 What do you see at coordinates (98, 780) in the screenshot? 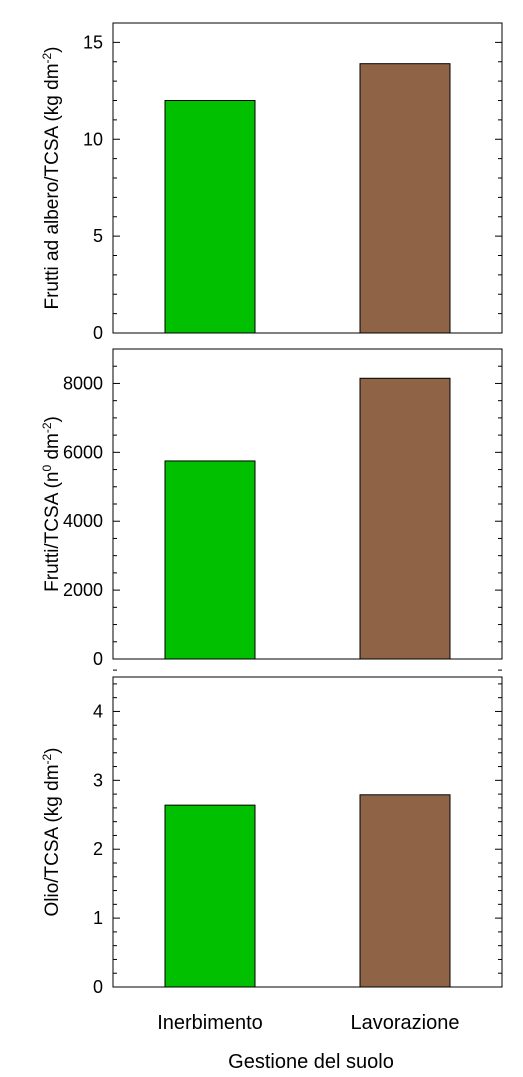
I see `y-tick-label: 3` at bounding box center [98, 780].